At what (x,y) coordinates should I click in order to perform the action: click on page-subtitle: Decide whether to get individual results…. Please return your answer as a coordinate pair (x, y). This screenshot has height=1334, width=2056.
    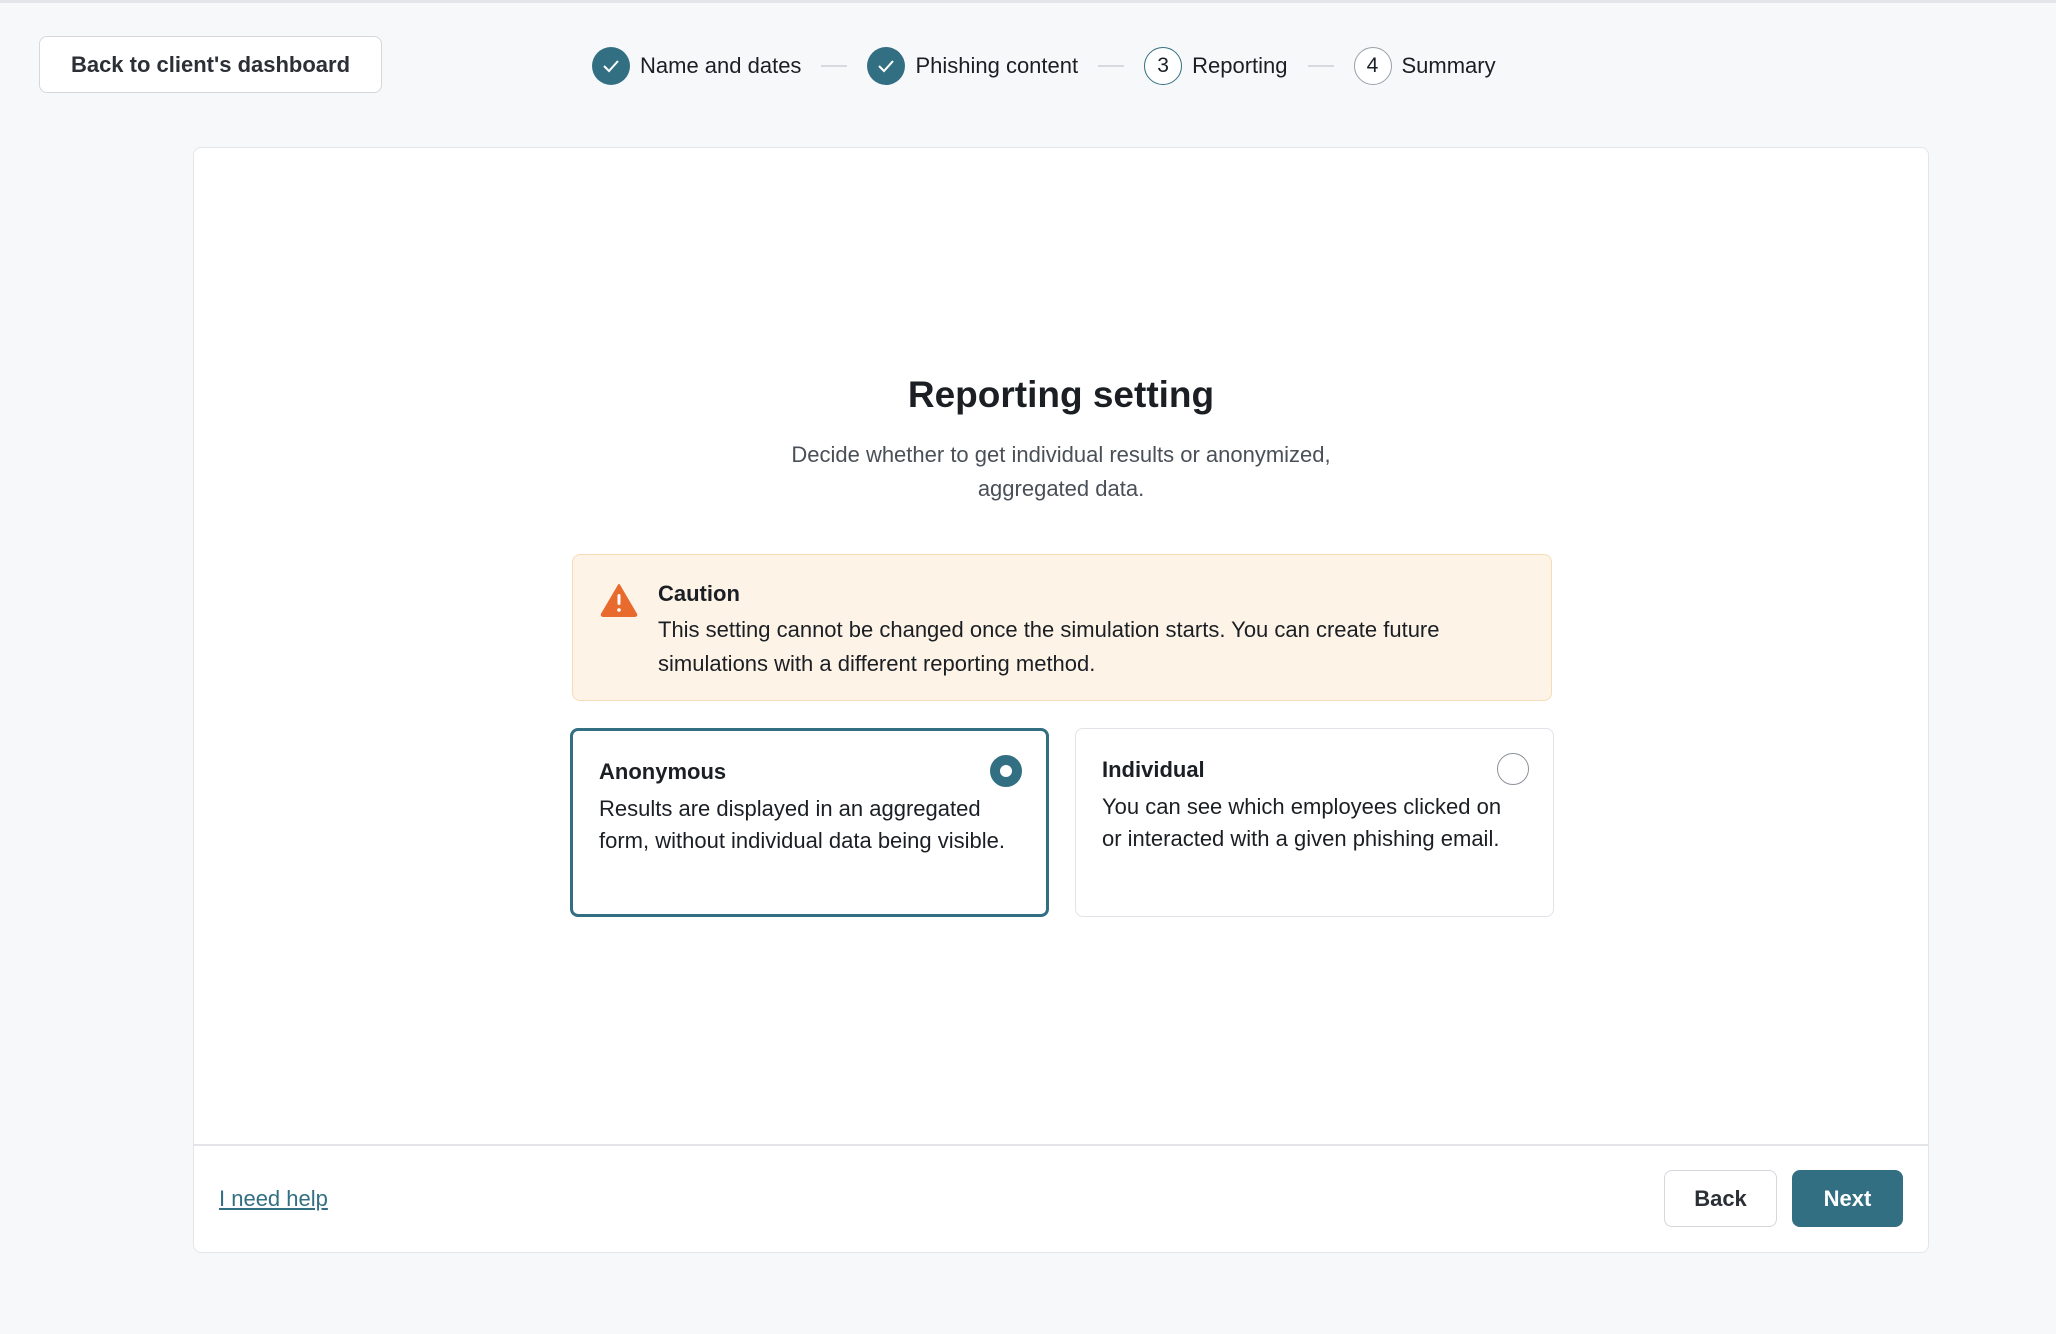
    Looking at the image, I should click on (1061, 472).